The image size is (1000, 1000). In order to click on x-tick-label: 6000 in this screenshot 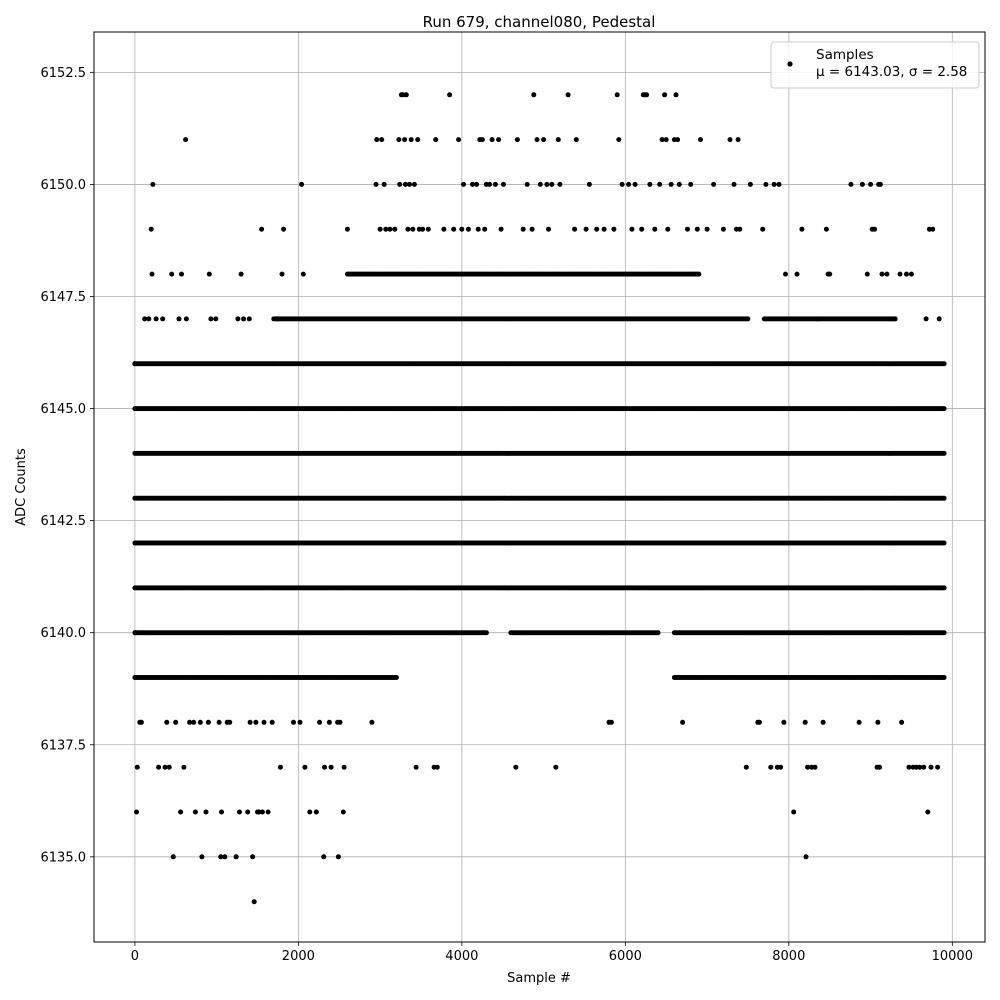, I will do `click(625, 956)`.